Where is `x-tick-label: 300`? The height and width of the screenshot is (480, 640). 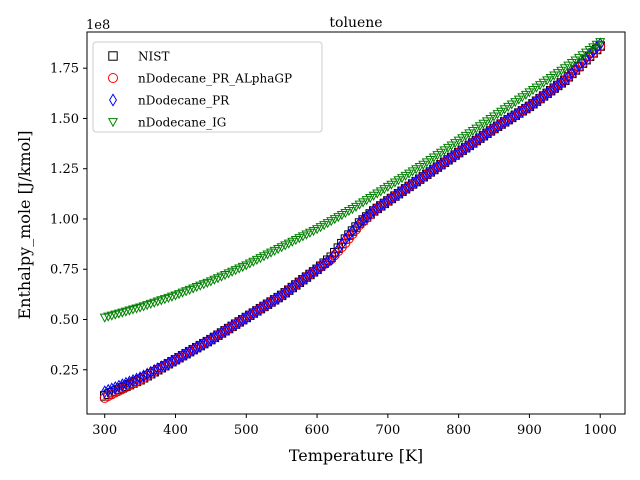
x-tick-label: 300 is located at coordinates (104, 430).